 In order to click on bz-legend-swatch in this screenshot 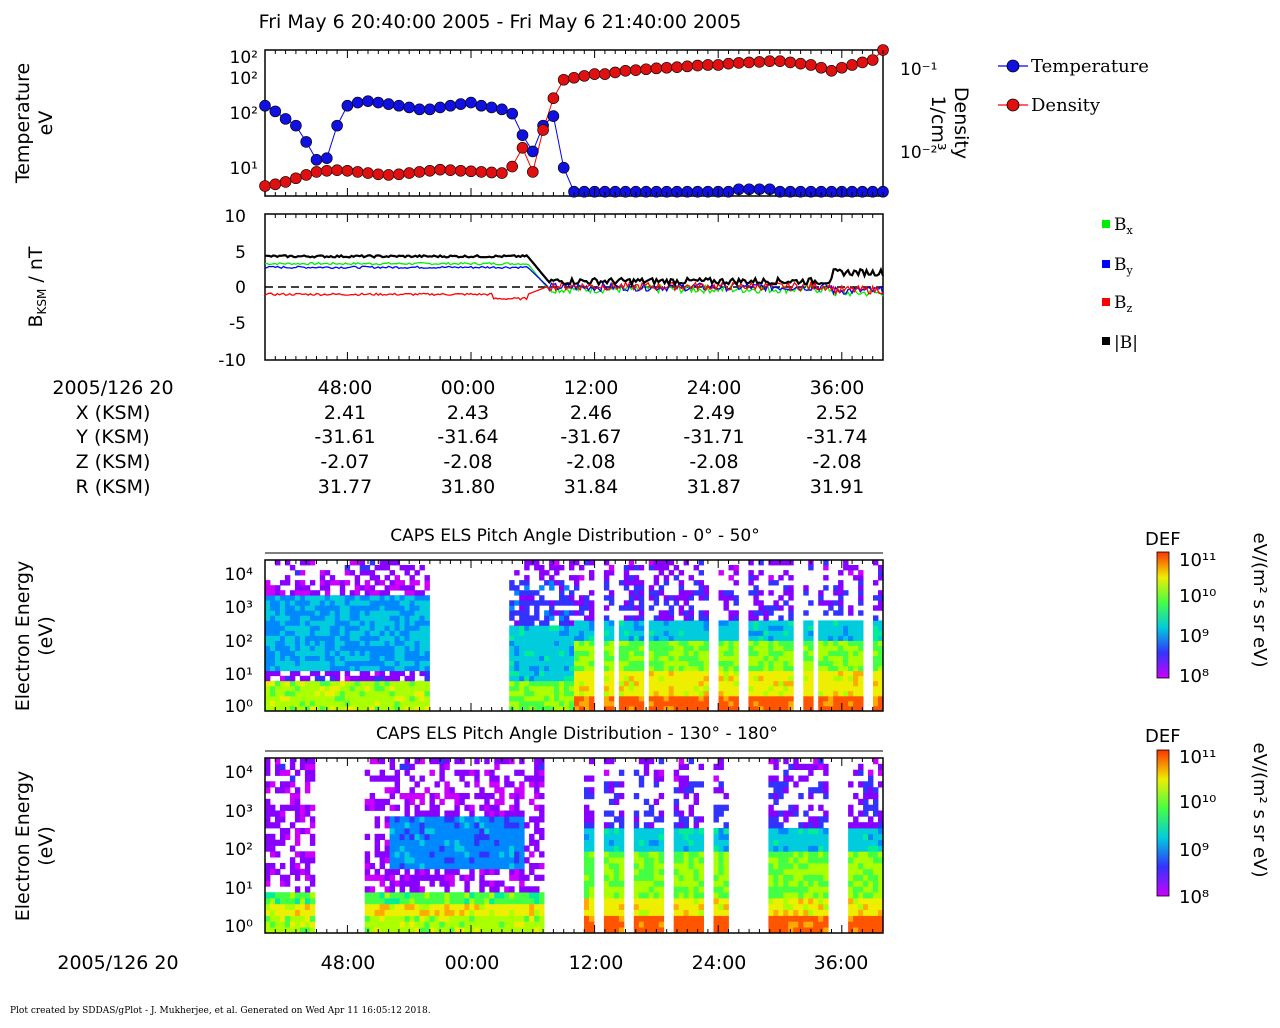, I will do `click(1106, 302)`.